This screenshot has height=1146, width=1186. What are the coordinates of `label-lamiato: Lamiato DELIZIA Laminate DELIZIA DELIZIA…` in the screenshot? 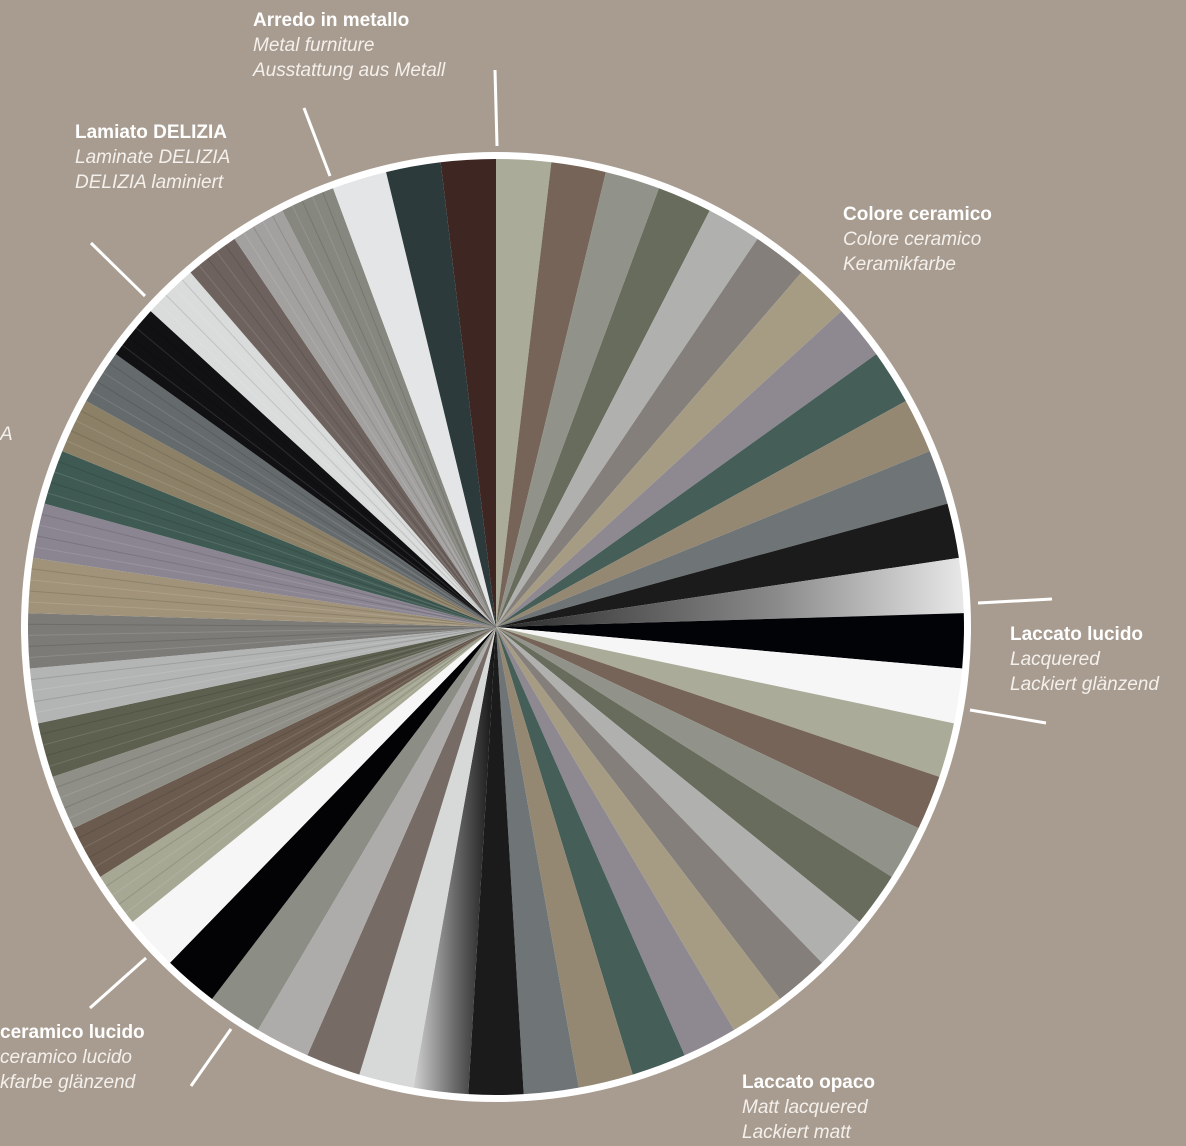 It's located at (152, 157).